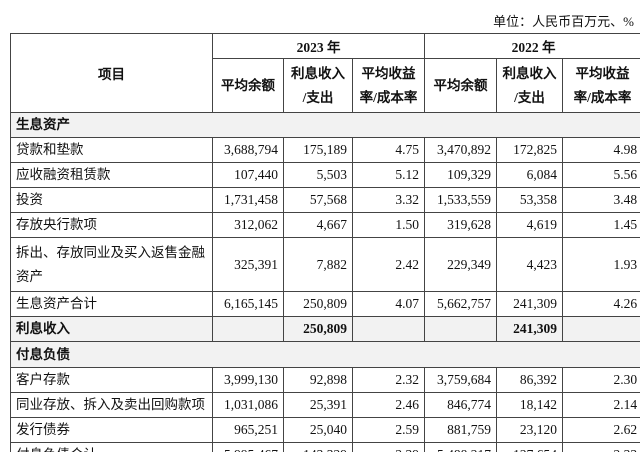 Image resolution: width=640 pixels, height=452 pixels. What do you see at coordinates (388, 447) in the screenshot?
I see `cell: 2.39` at bounding box center [388, 447].